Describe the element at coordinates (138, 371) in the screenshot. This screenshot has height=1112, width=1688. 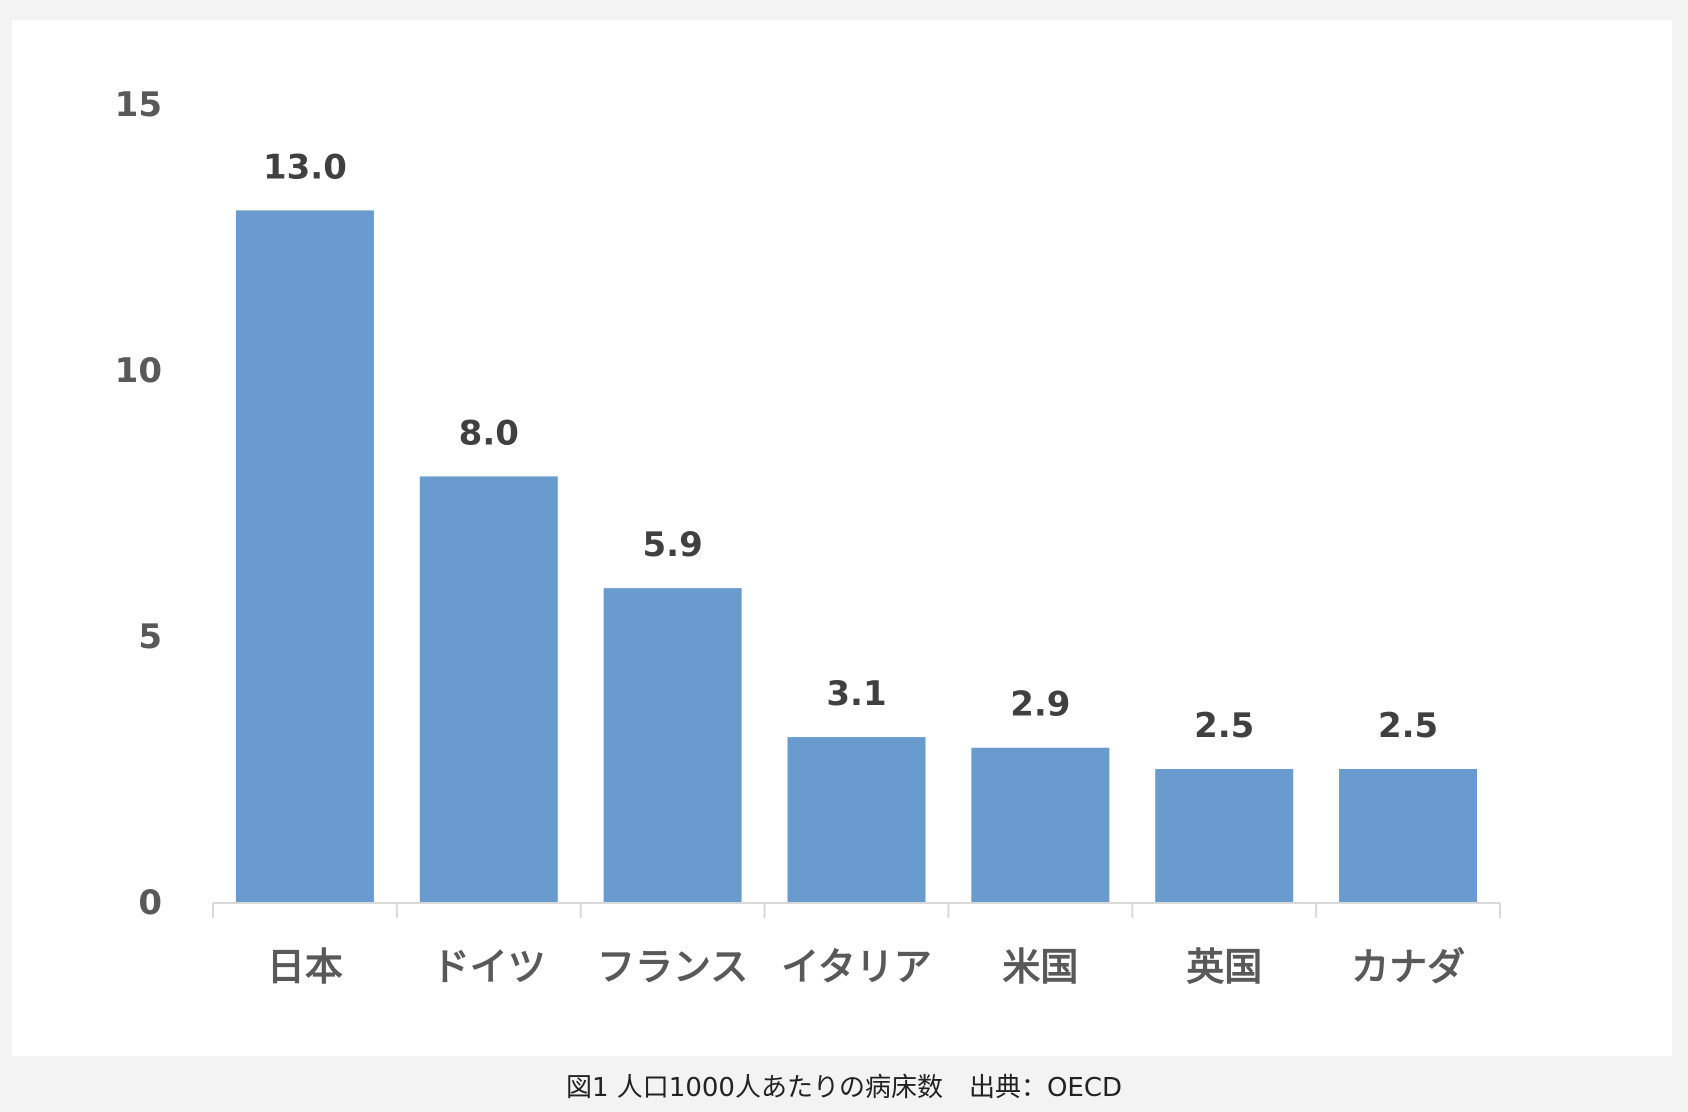
I see `y-tick-label: 10` at that location.